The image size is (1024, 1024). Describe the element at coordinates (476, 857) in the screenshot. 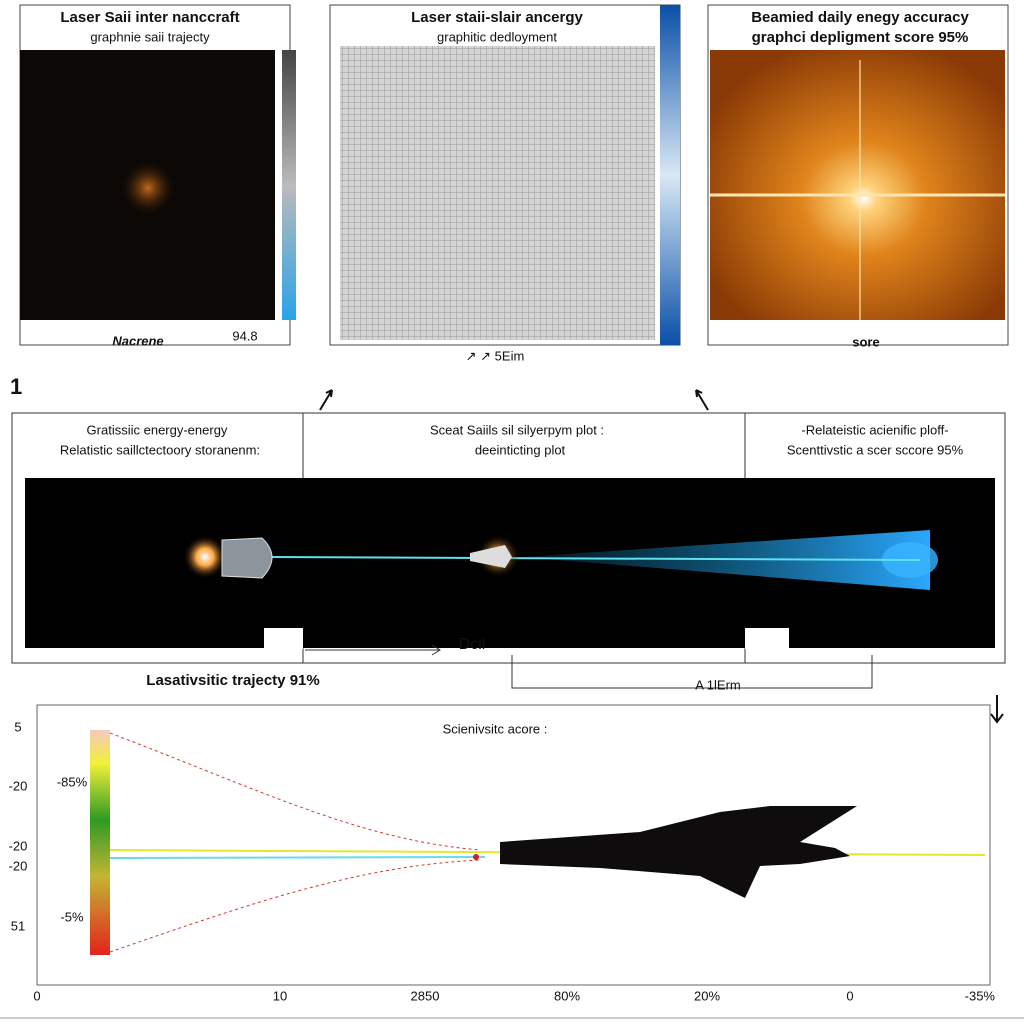

I see `marker` at that location.